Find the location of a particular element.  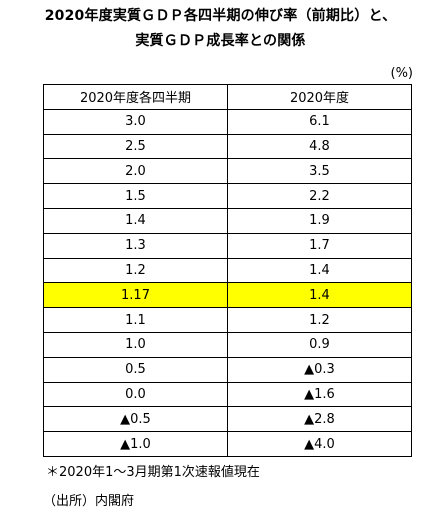

quarterly-rate-cell: 1.2 is located at coordinates (135, 270).